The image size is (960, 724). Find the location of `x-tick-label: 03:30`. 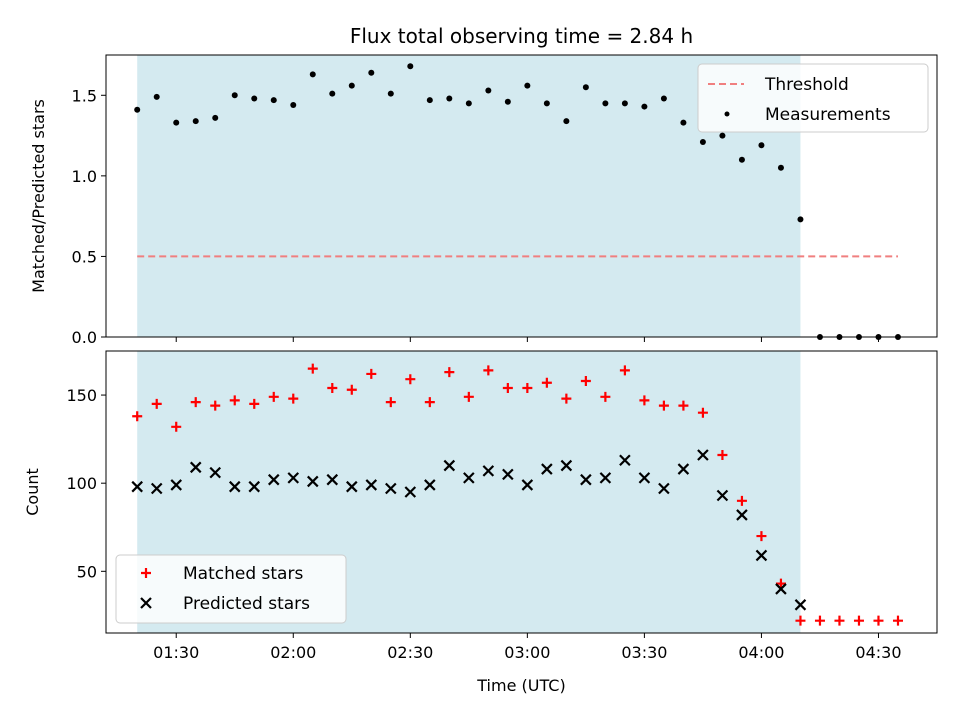

x-tick-label: 03:30 is located at coordinates (644, 652).